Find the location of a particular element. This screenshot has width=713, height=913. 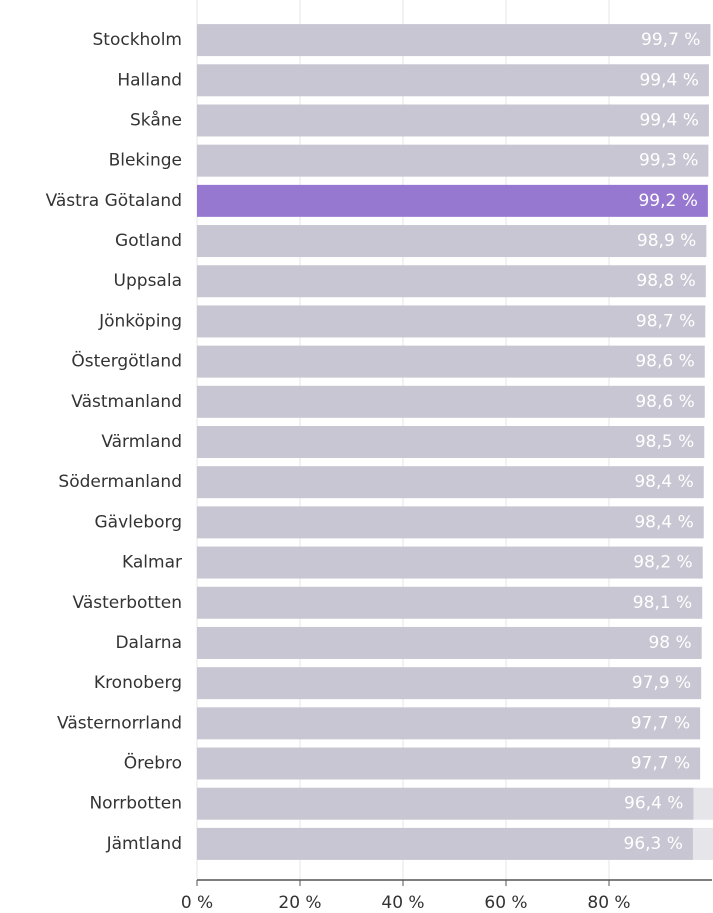

category-label: Skåne is located at coordinates (156, 119).